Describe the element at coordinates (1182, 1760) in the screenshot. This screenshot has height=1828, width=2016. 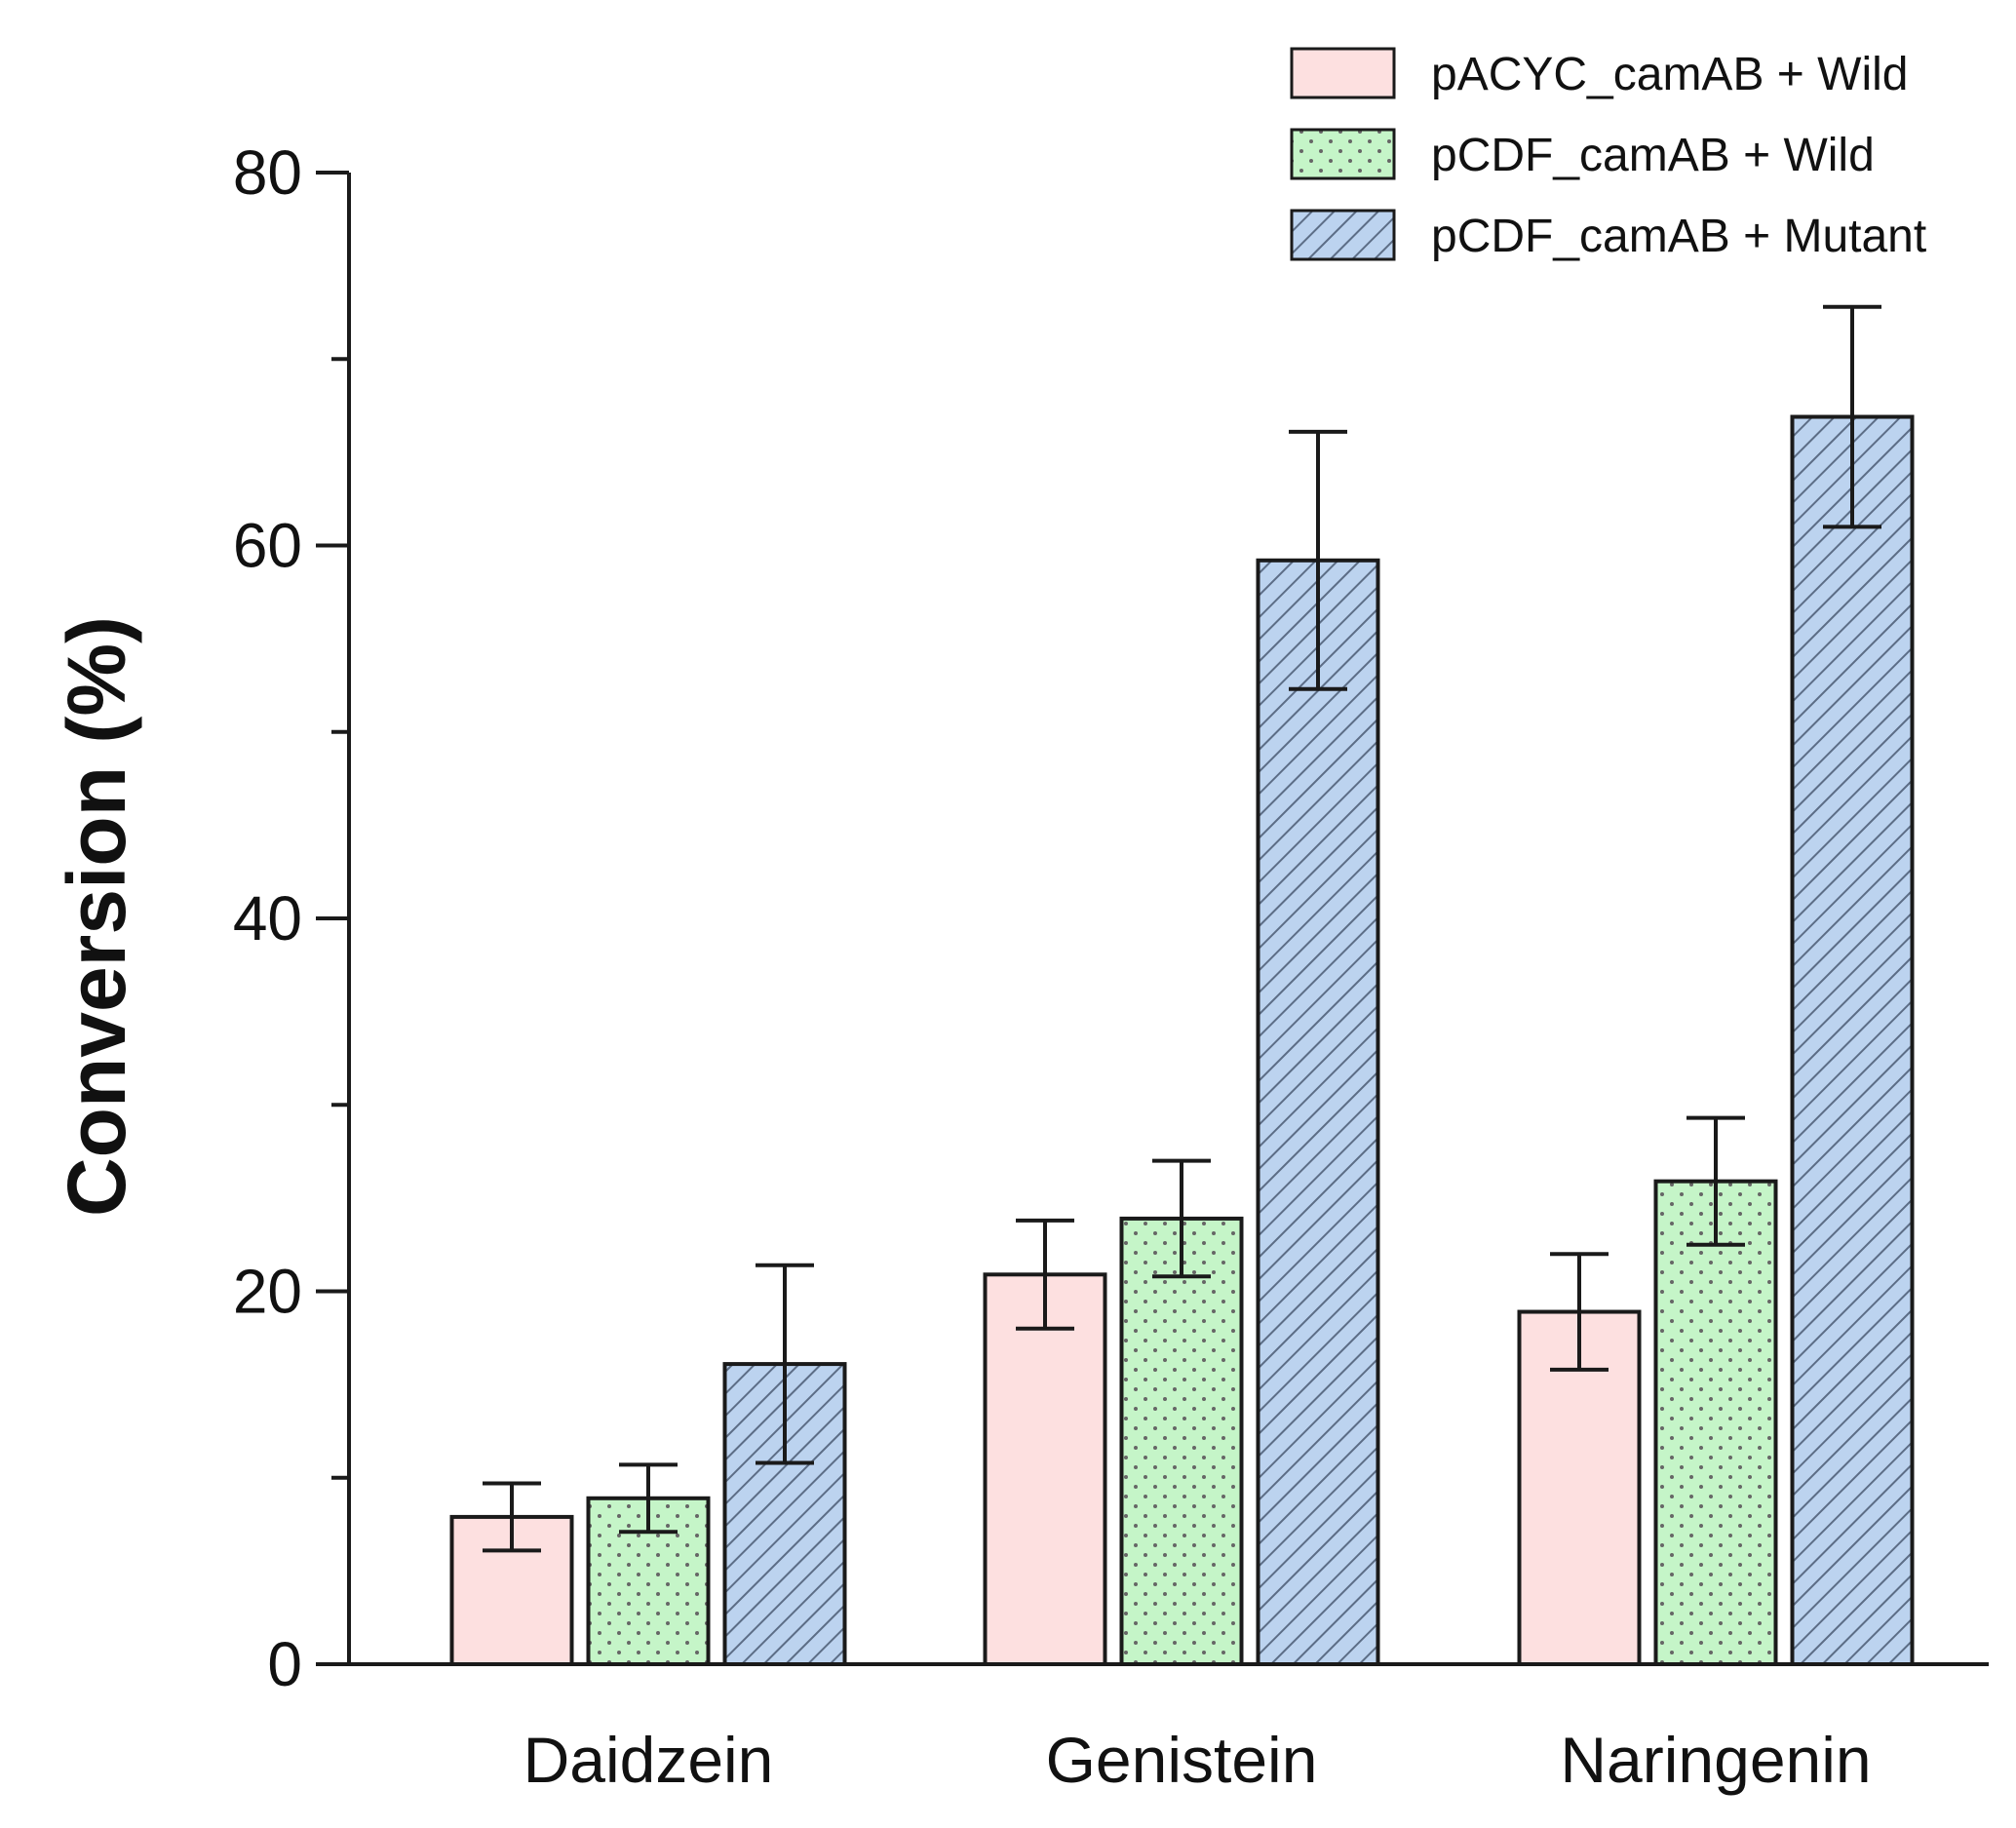
I see `x-category-label: Genistein` at that location.